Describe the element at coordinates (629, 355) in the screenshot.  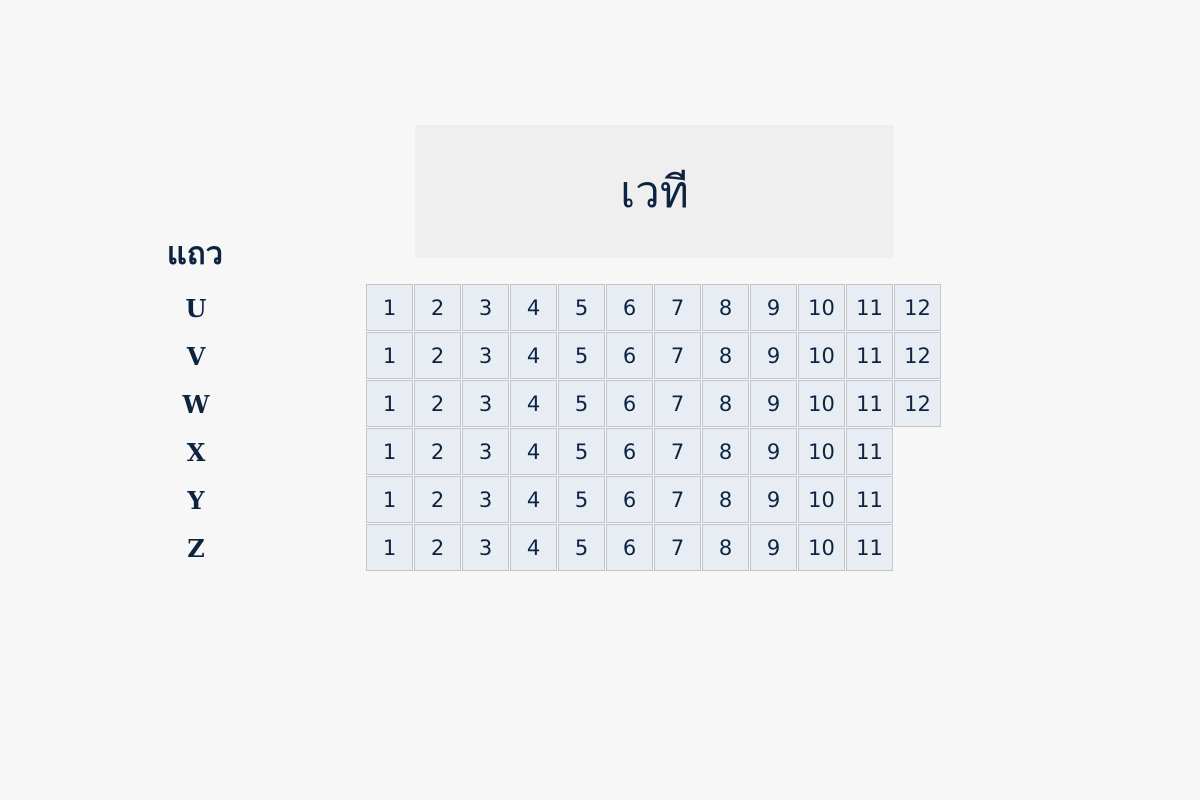
I see `seat-V-6: 6` at that location.